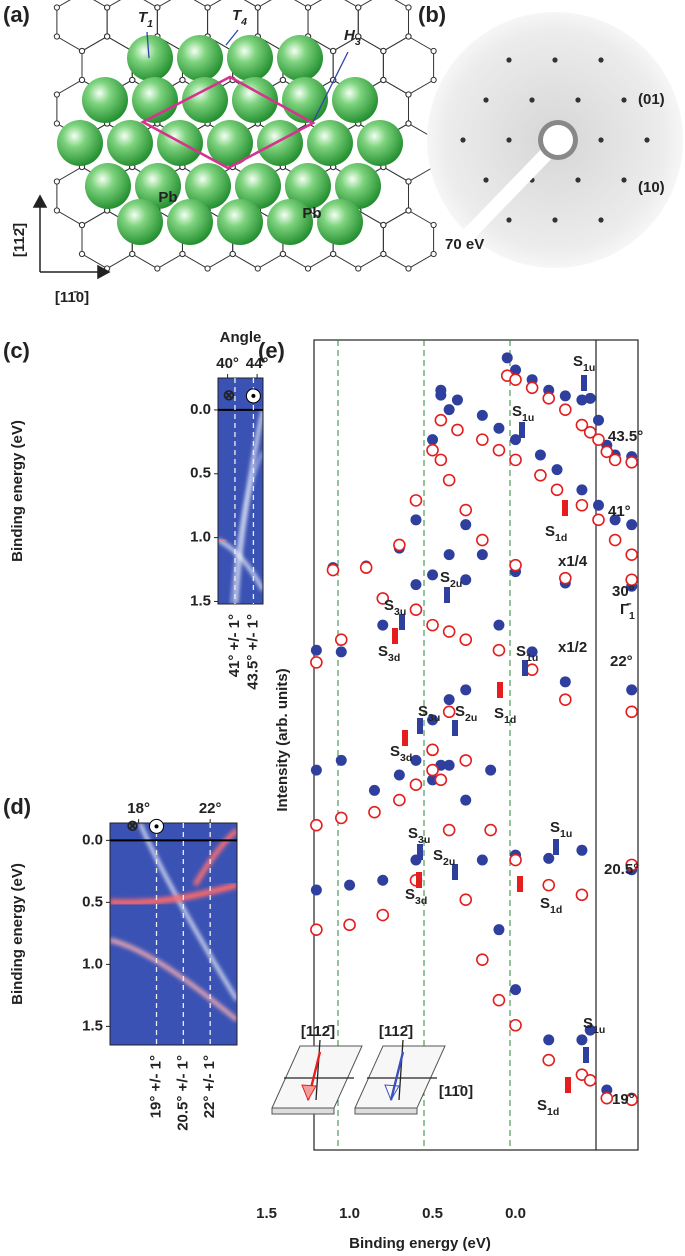  Describe the element at coordinates (234, 645) in the screenshot. I see `cut-label: 41° +/- 1°` at that location.